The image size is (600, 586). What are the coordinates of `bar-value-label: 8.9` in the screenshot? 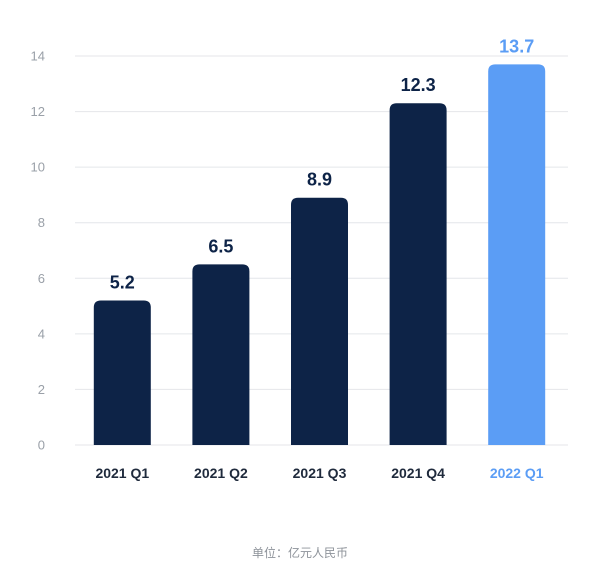 It's located at (319, 180).